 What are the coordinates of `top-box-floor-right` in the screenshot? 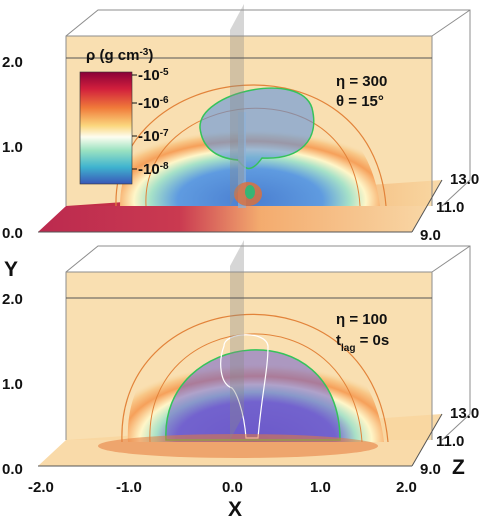 It's located at (427, 206).